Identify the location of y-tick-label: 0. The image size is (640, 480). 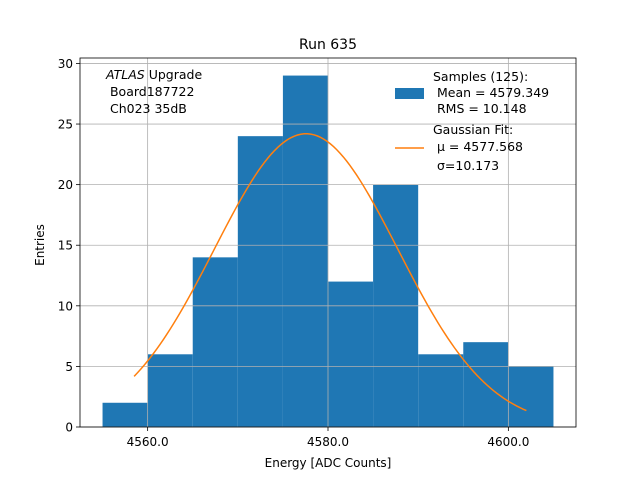
(69, 428).